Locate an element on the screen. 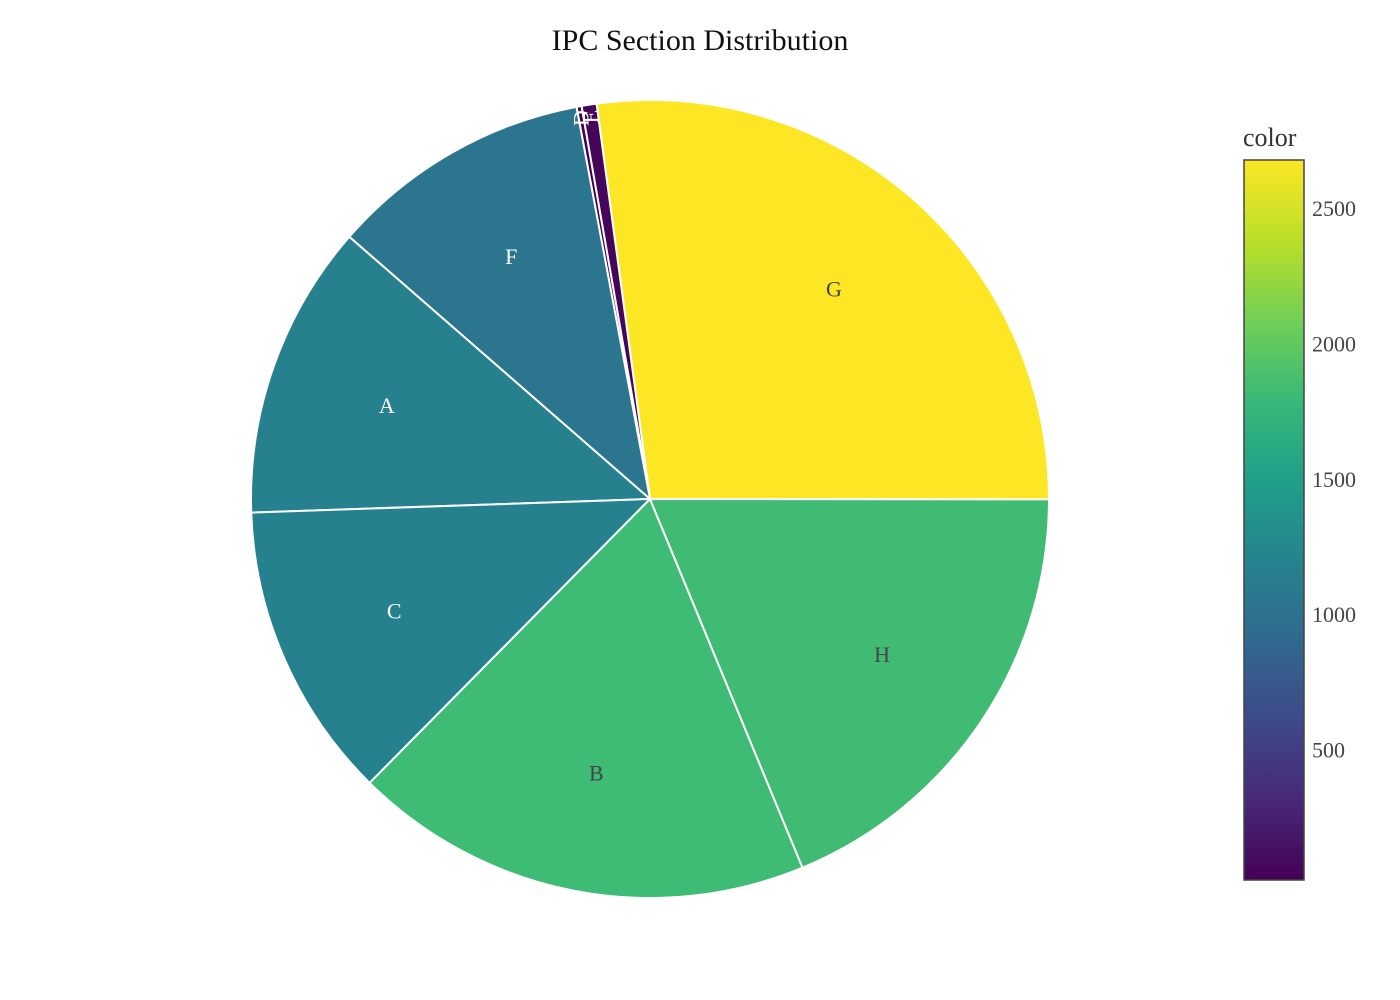 This screenshot has width=1400, height=1000. pie-slice-h is located at coordinates (849, 683).